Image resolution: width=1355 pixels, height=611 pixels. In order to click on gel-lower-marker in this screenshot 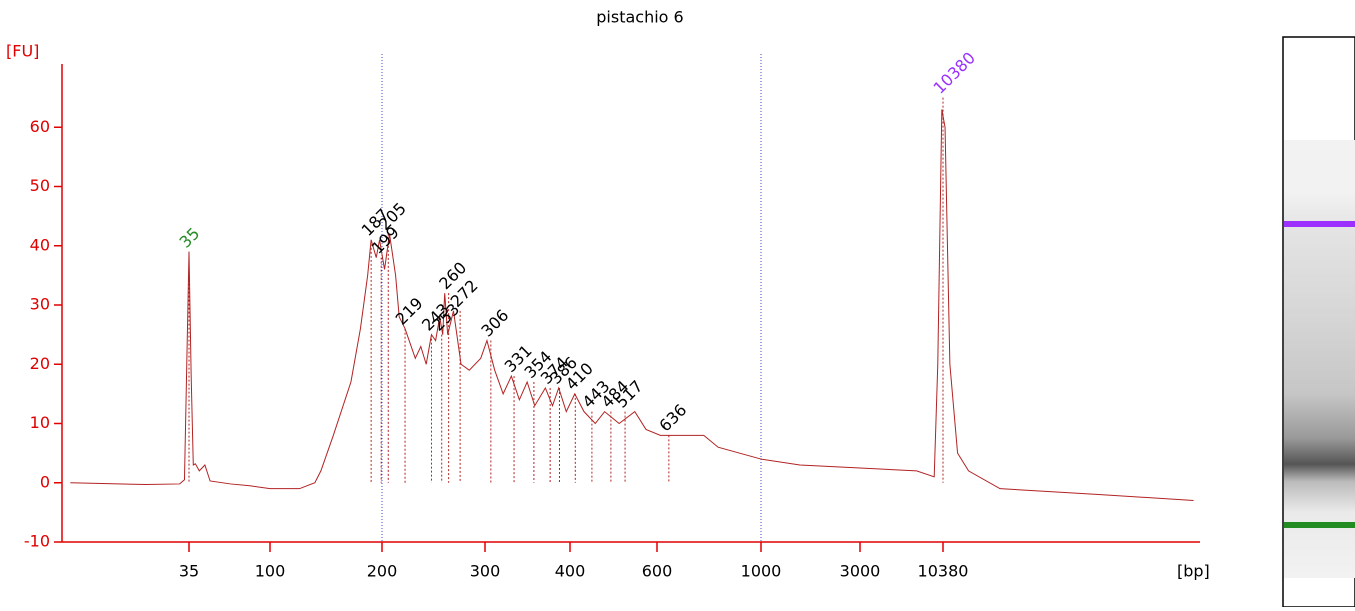, I will do `click(1319, 525)`.